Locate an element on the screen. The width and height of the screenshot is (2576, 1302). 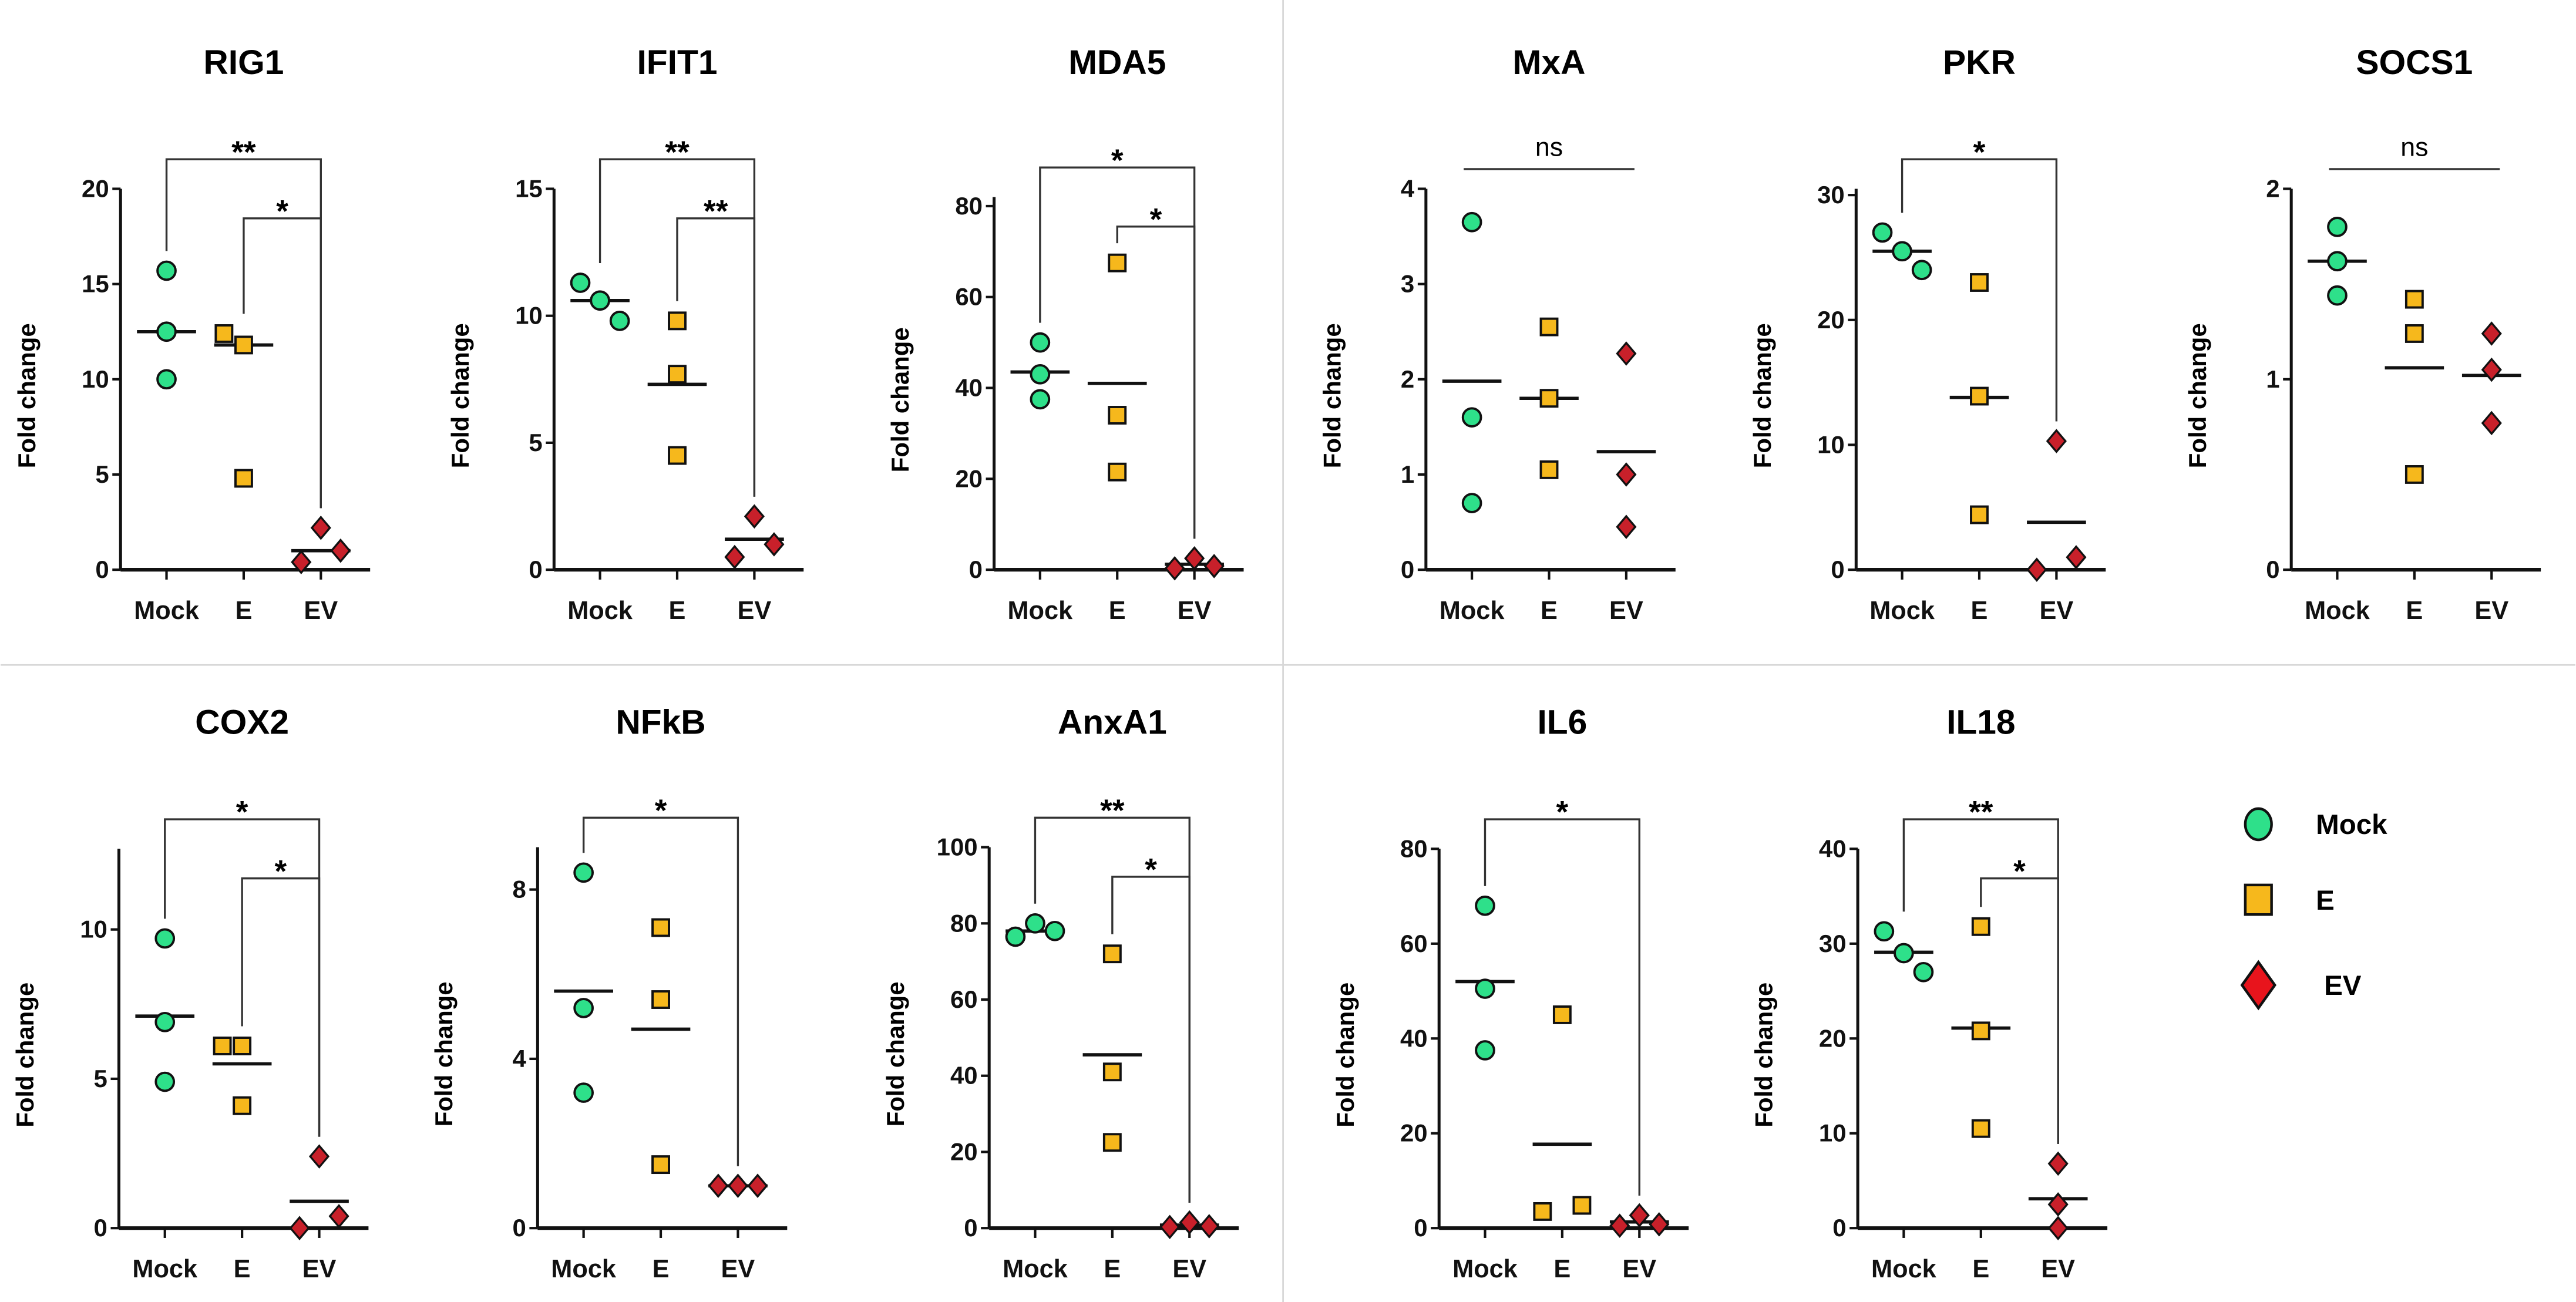
panel-mda5: MDA5 0 20 40 60 80 Fold change Mock E EV * * is located at coordinates (1065, 334).